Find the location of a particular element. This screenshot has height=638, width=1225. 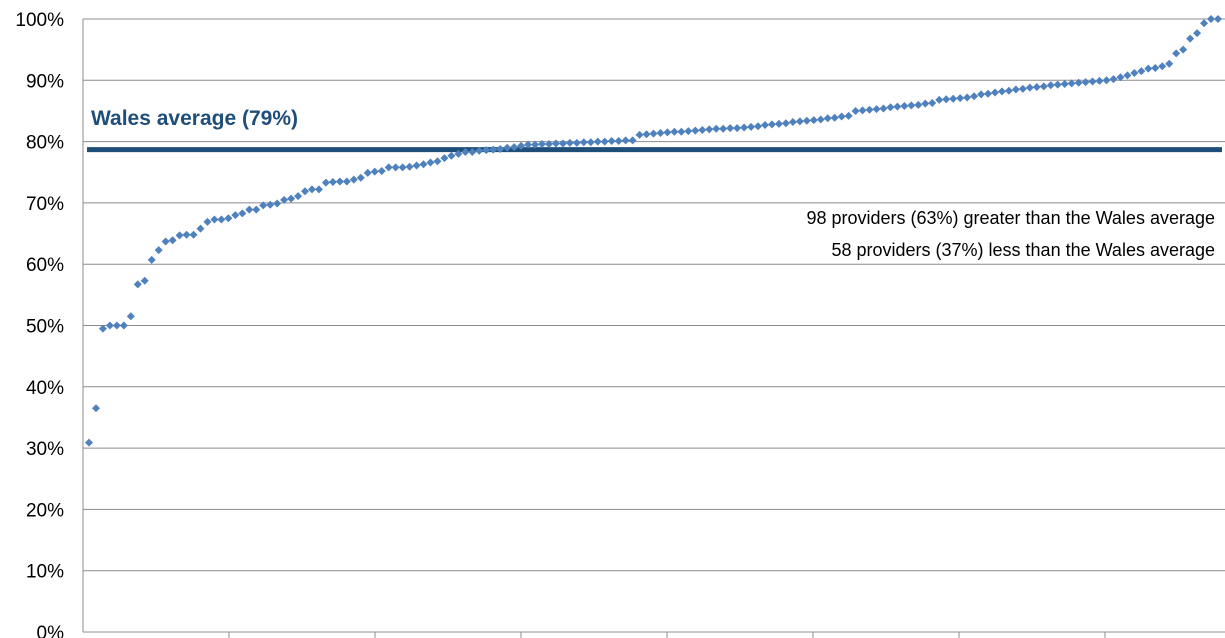

wales-average-label: Wales average (79%) is located at coordinates (194, 118).